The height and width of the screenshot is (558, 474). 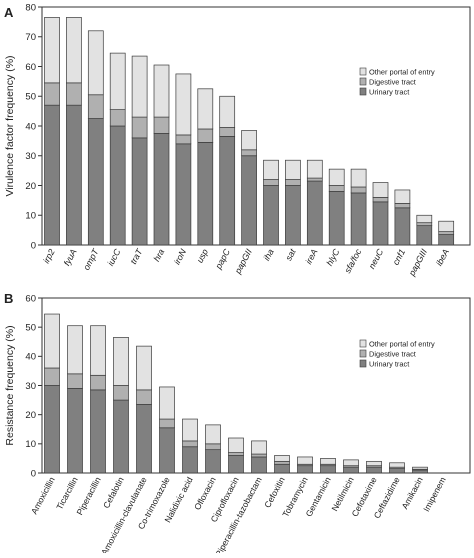 What do you see at coordinates (136, 256) in the screenshot?
I see `x-tick-label: traT` at bounding box center [136, 256].